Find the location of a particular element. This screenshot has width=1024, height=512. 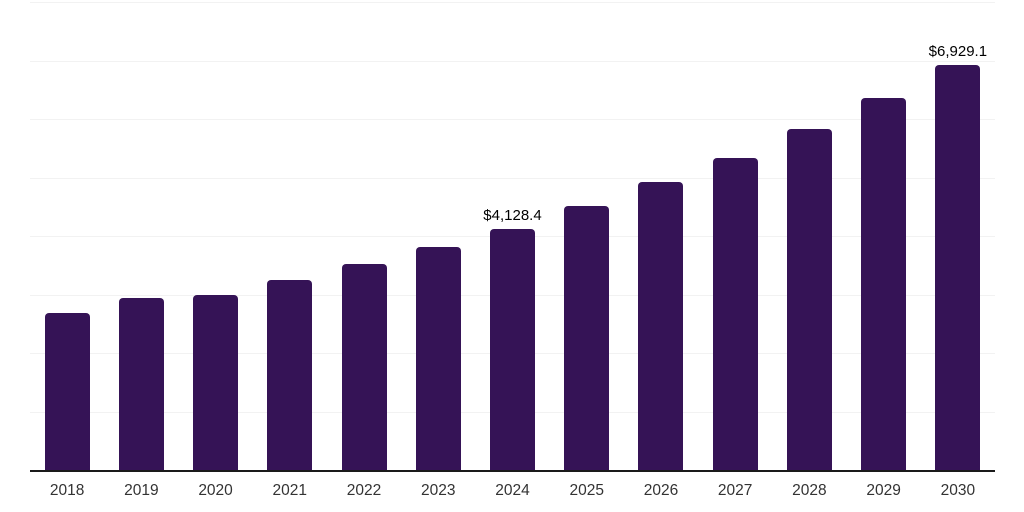

bar-2019 is located at coordinates (141, 384).